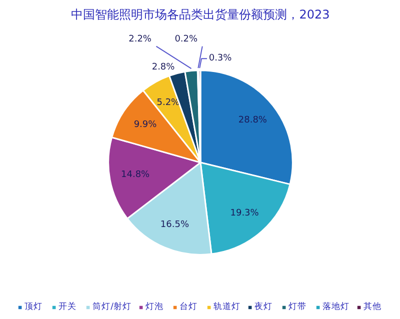 This screenshot has height=319, width=400. Describe the element at coordinates (188, 307) in the screenshot. I see `legend-label: 台灯` at that location.